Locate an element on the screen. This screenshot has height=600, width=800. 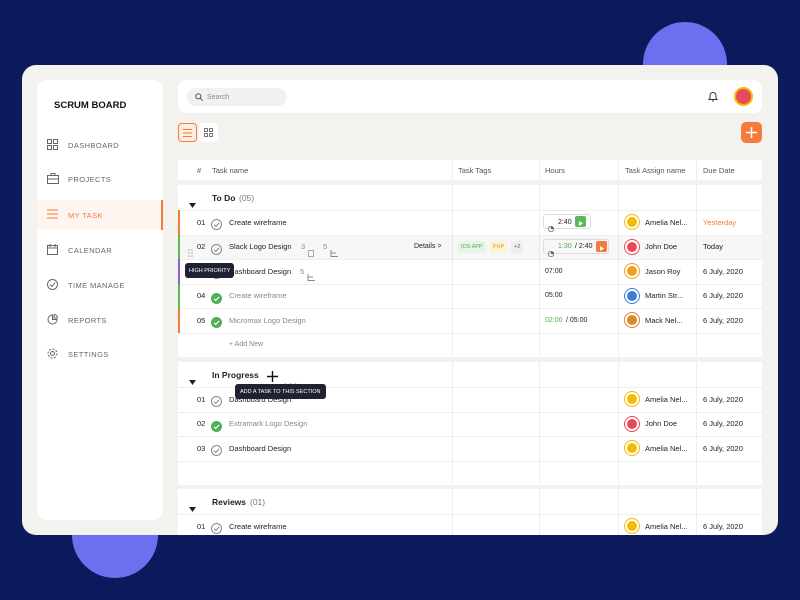
task-name: Extramark Logo Design is located at coordinates (268, 424).